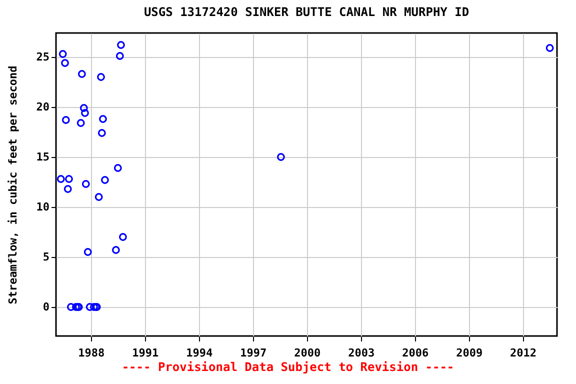 Image resolution: width=576 pixels, height=384 pixels. Describe the element at coordinates (46, 257) in the screenshot. I see `y-tick-label: 5` at that location.